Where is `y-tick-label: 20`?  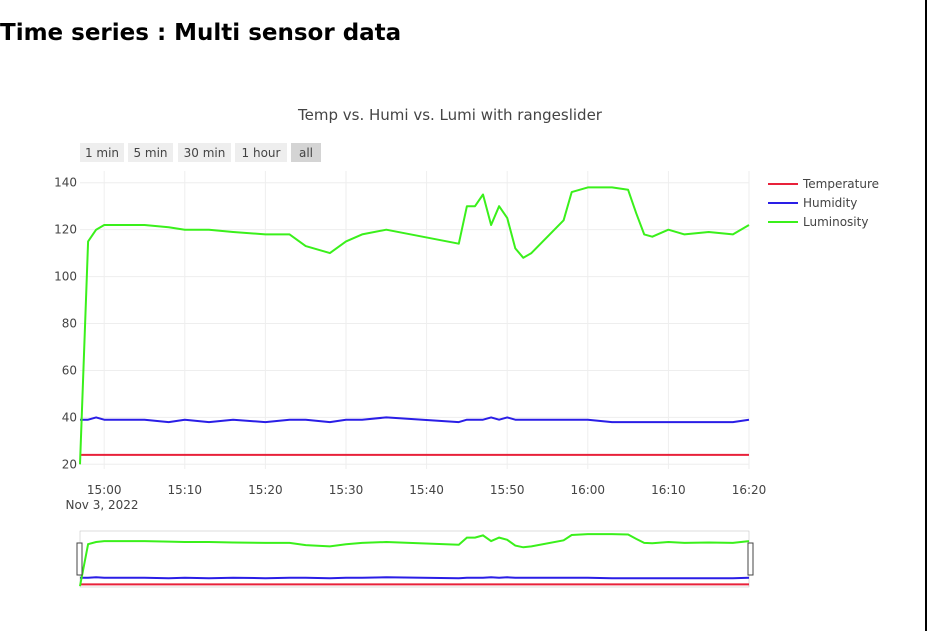
y-tick-label: 20 is located at coordinates (69, 464).